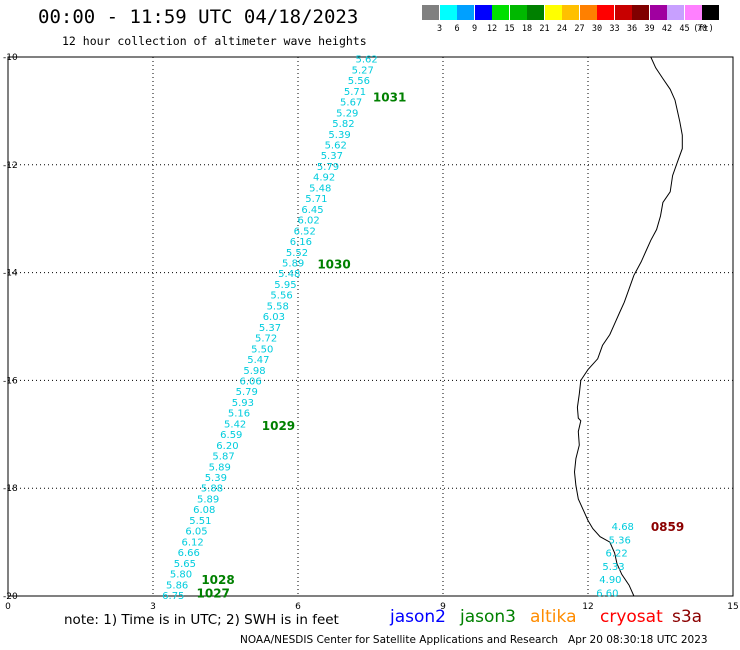 The width and height of the screenshot is (740, 650). What do you see at coordinates (579, 29) in the screenshot?
I see `legend-label: 27` at bounding box center [579, 29].